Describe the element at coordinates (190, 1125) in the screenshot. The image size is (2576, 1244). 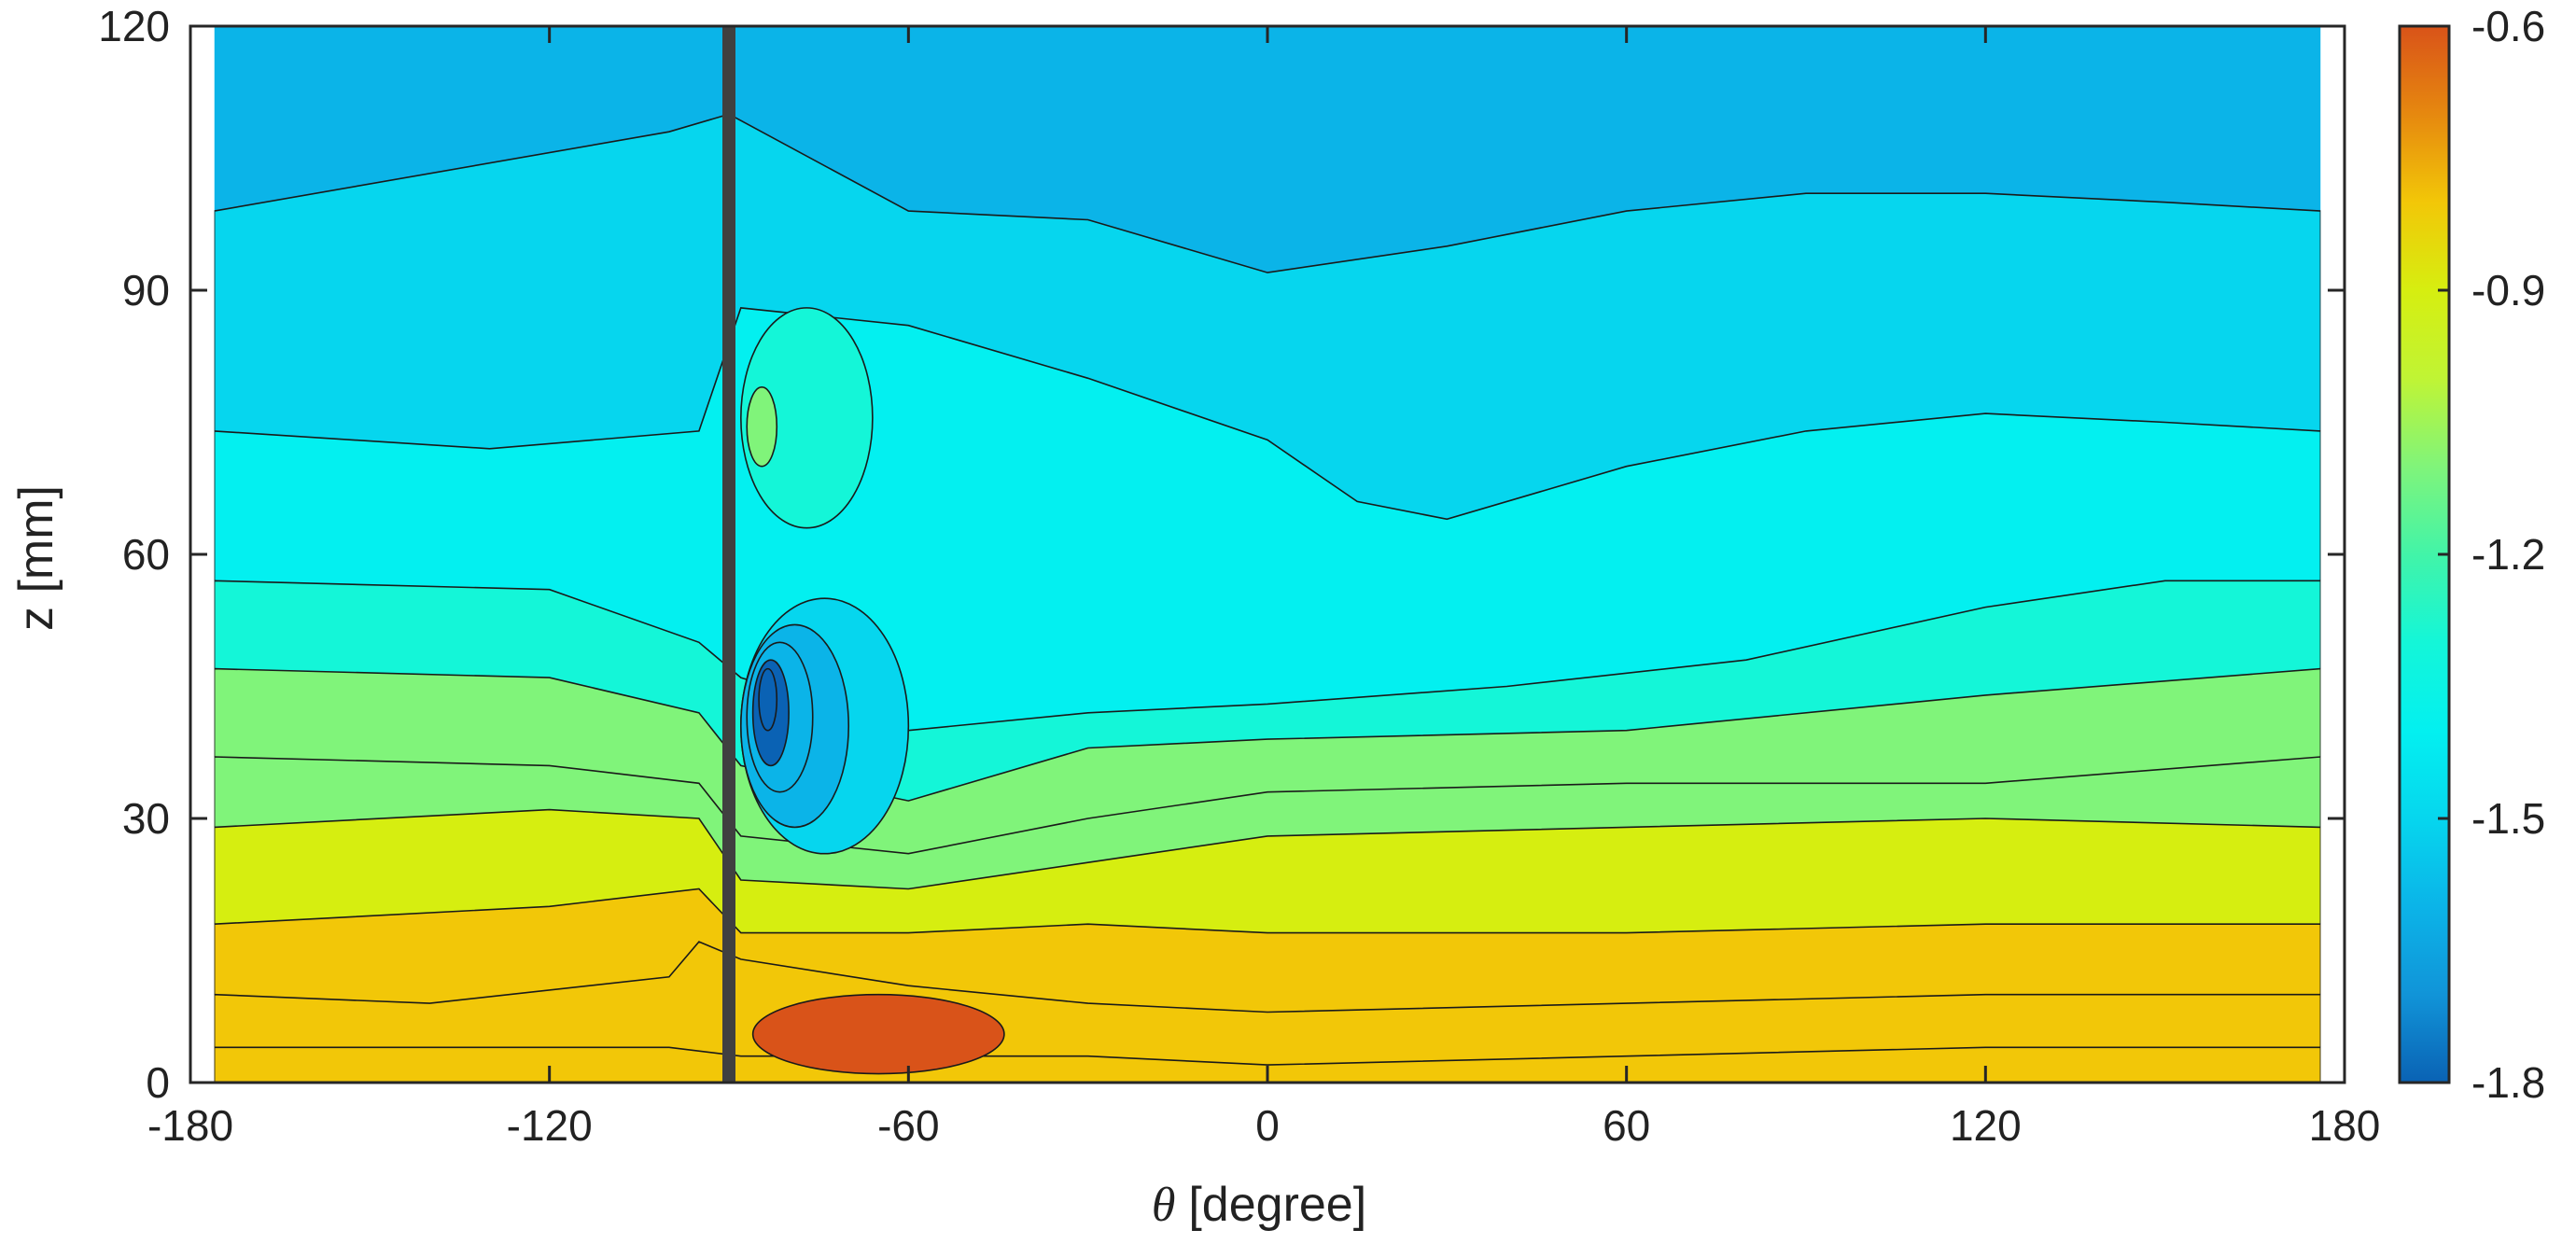
I see `x-tick-label: -180` at that location.